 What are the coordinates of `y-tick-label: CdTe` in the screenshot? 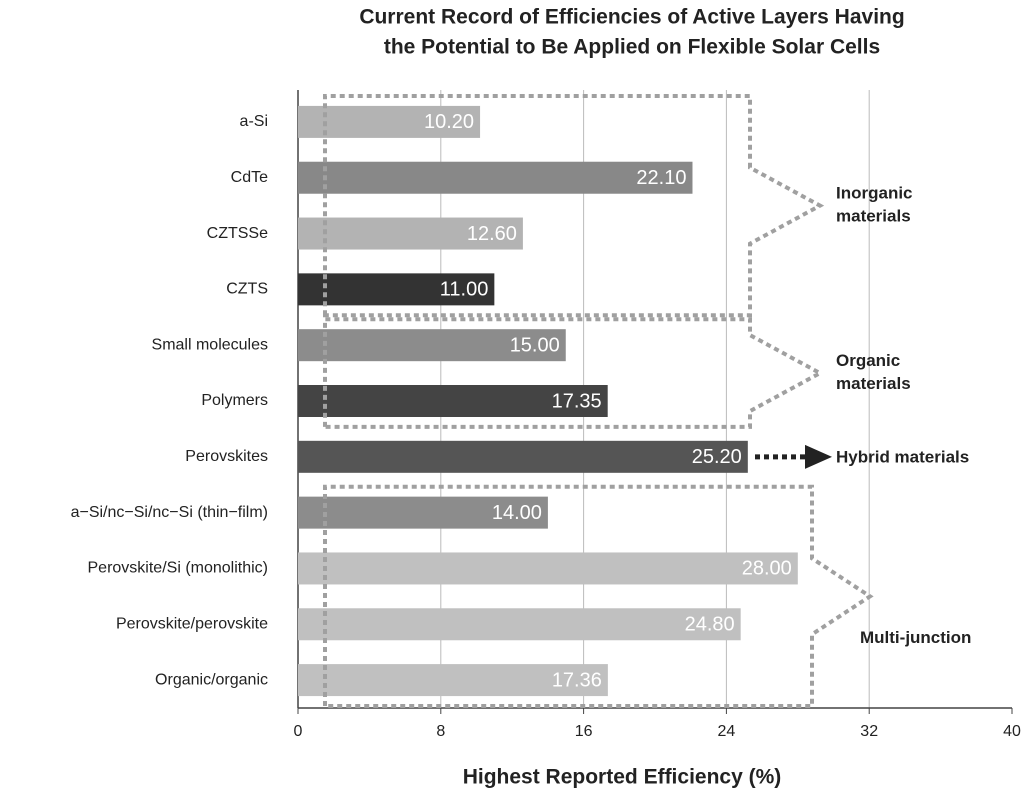 It's located at (249, 177).